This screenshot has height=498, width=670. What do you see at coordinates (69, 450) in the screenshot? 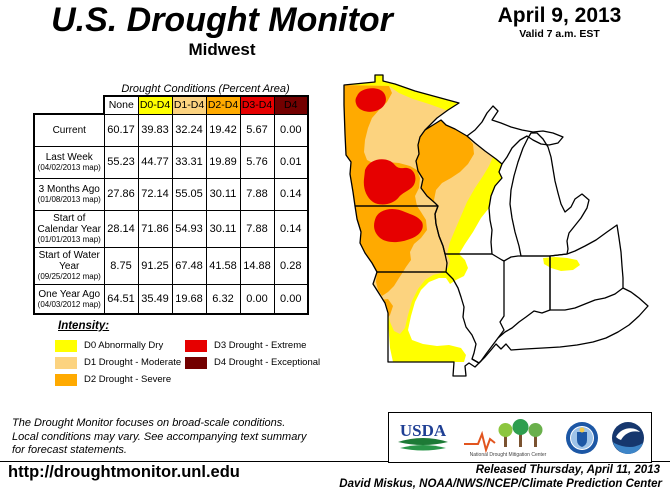
I see `footnote-line: for forecast statements.` at bounding box center [69, 450].